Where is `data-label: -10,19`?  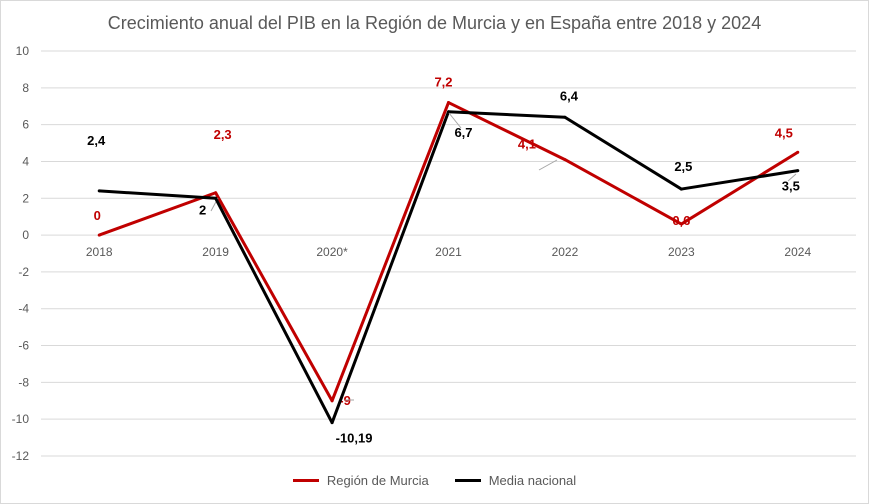 data-label: -10,19 is located at coordinates (354, 438).